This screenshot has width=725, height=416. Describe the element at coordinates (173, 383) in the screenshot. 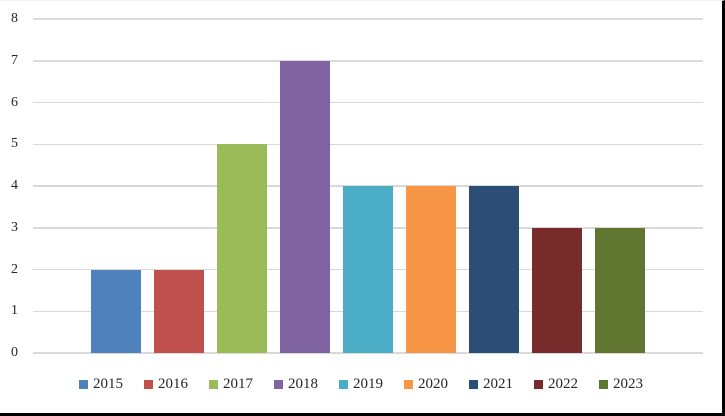

I see `legend-label: 2016` at that location.